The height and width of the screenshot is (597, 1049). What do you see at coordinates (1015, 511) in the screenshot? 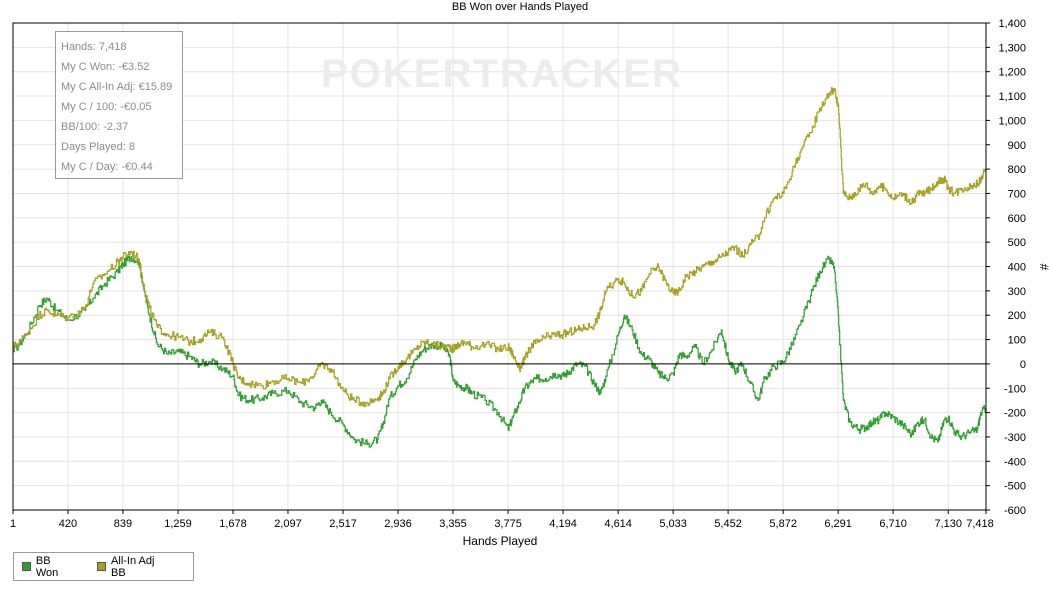
I see `y-tick-label: -600` at bounding box center [1015, 511].